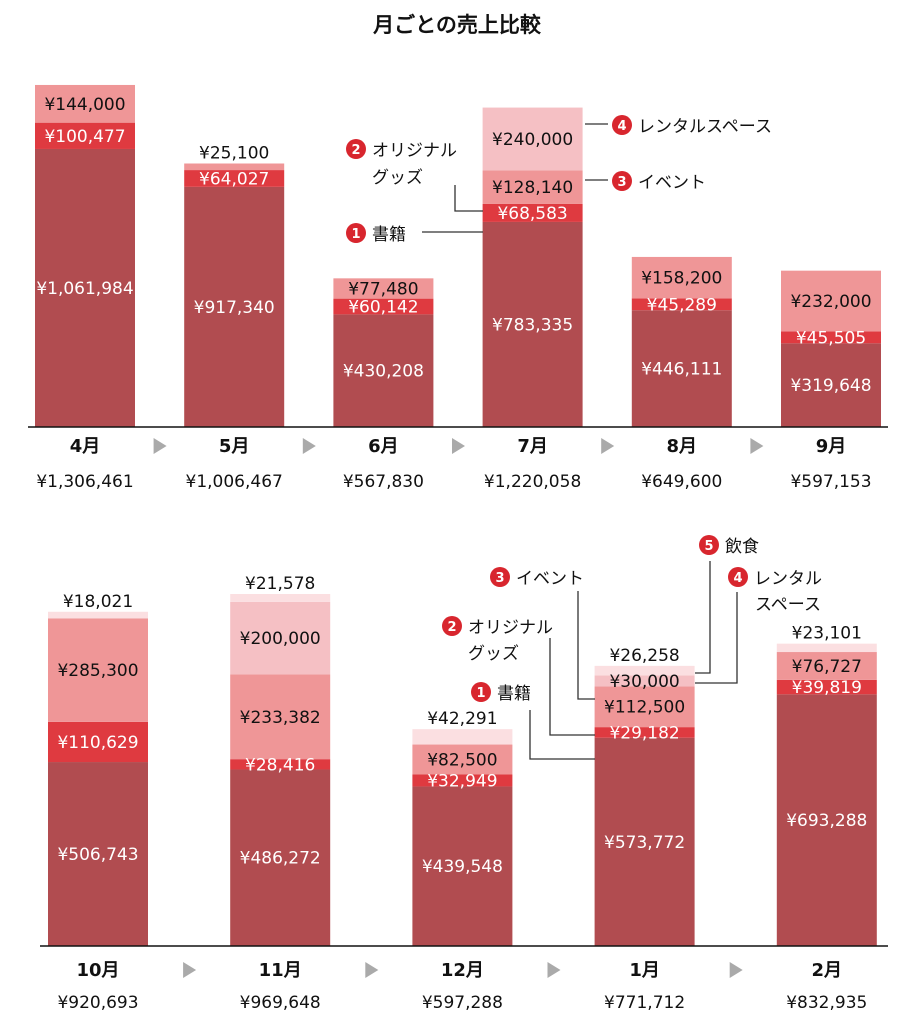 This screenshot has width=915, height=1028. Describe the element at coordinates (532, 140) in the screenshot. I see `bar-value-label: ¥240,000` at that location.